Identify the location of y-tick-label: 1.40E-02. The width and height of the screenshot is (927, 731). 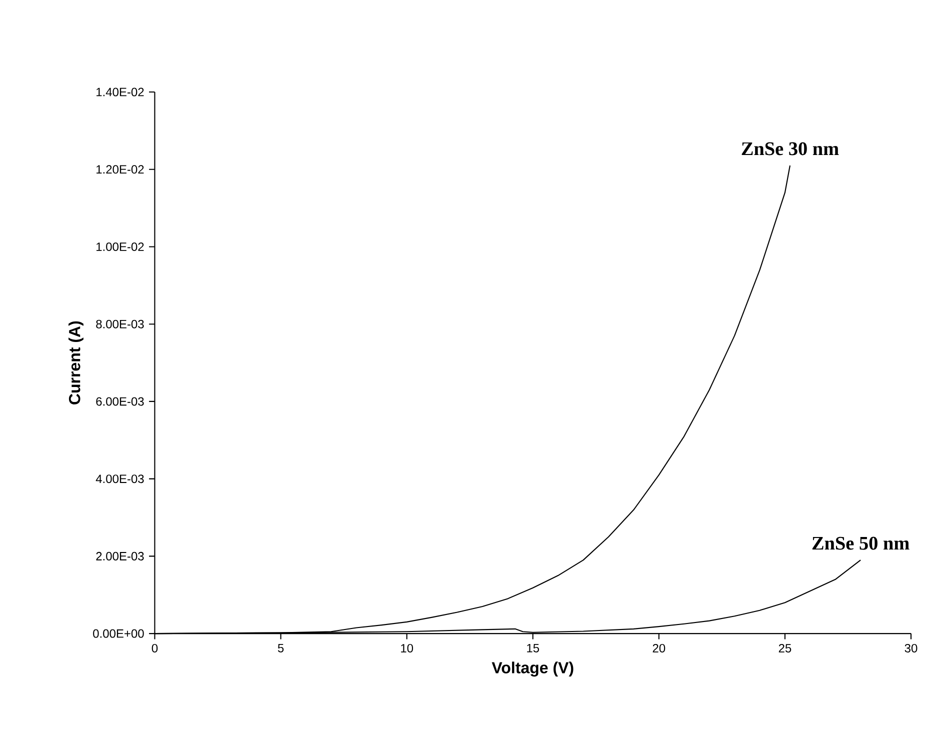
(120, 92).